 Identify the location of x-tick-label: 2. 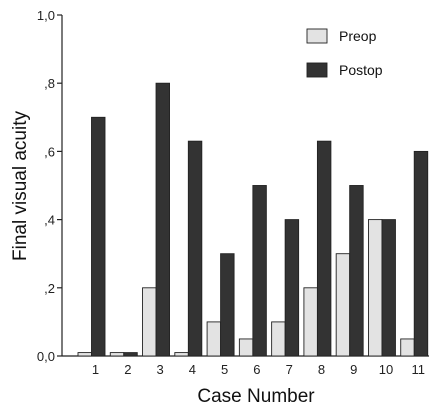
(127, 369).